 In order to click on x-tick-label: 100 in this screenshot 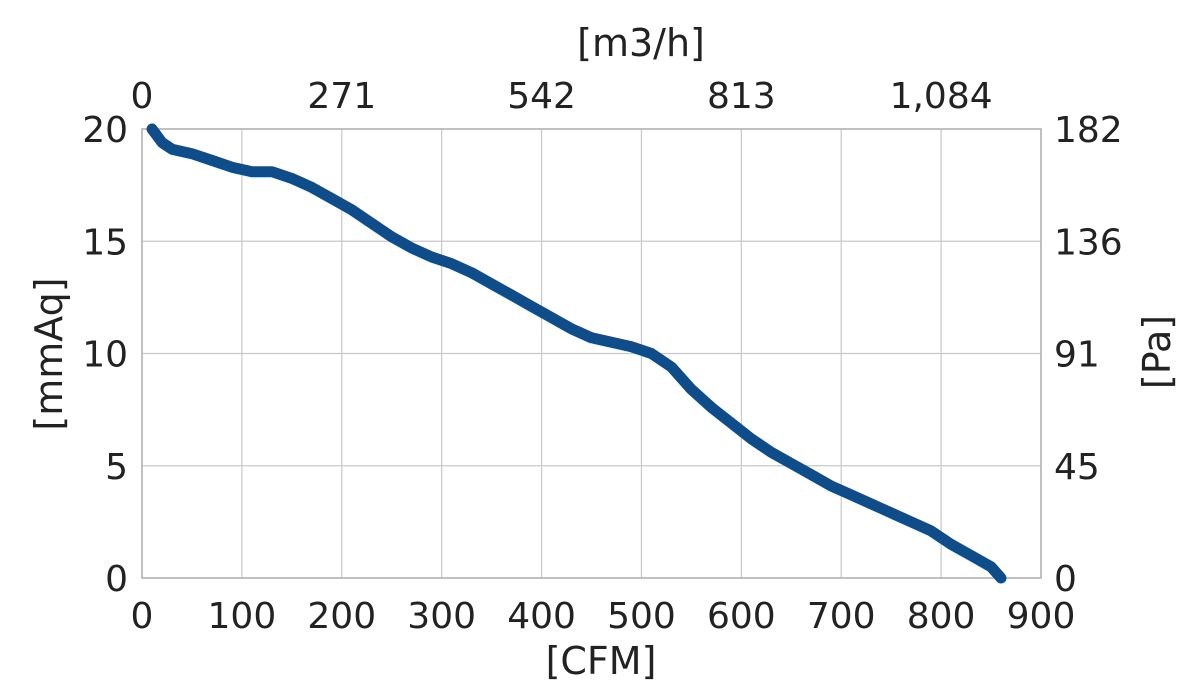, I will do `click(242, 616)`.